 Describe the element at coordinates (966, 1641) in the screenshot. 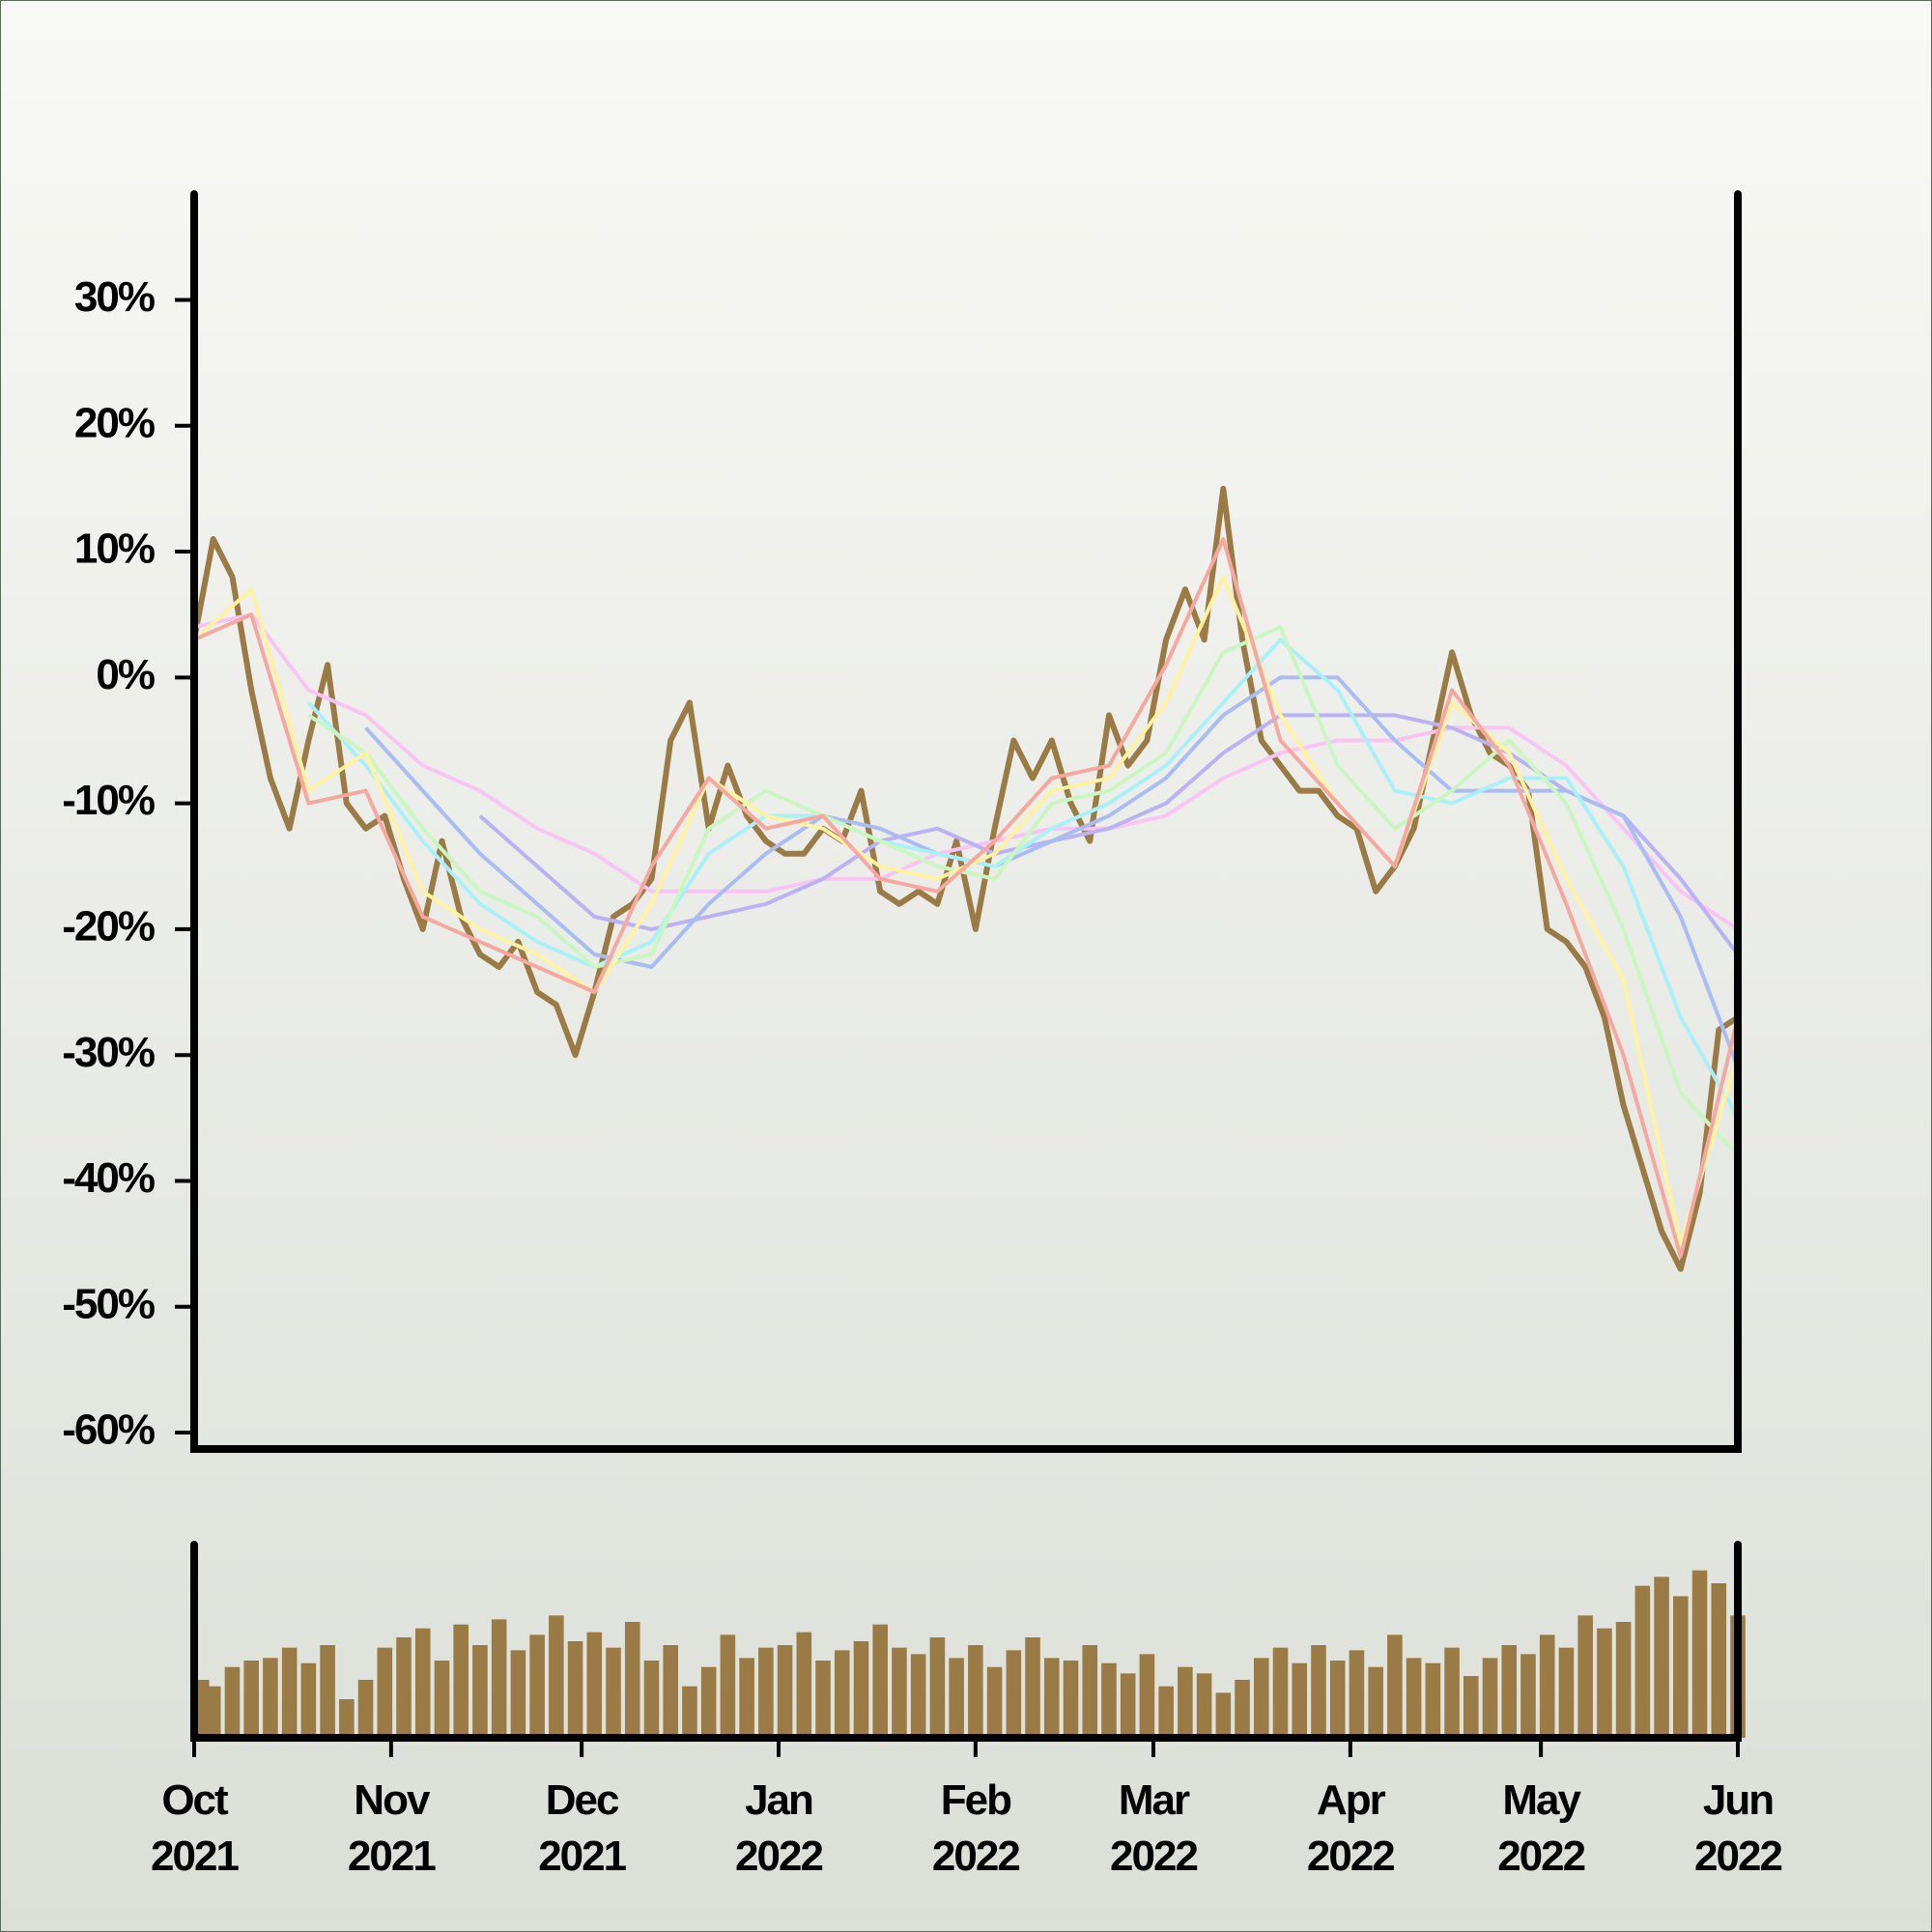

I see `axis-frame` at that location.